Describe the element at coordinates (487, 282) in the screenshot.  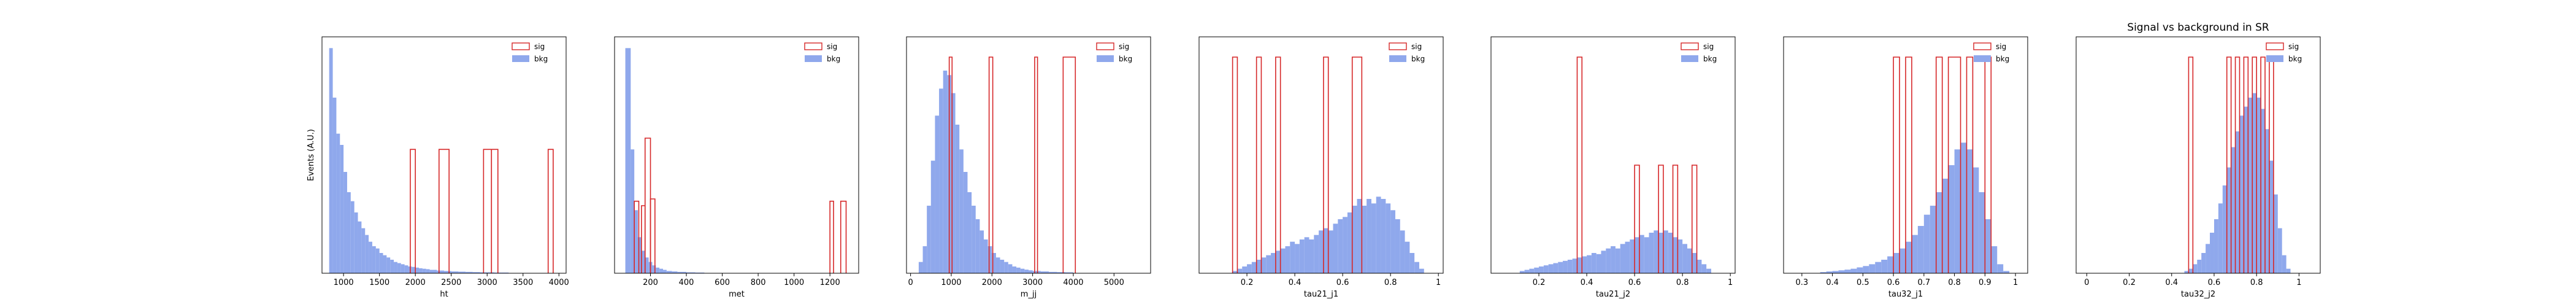
I see `x-tick-label-4: 3000` at that location.